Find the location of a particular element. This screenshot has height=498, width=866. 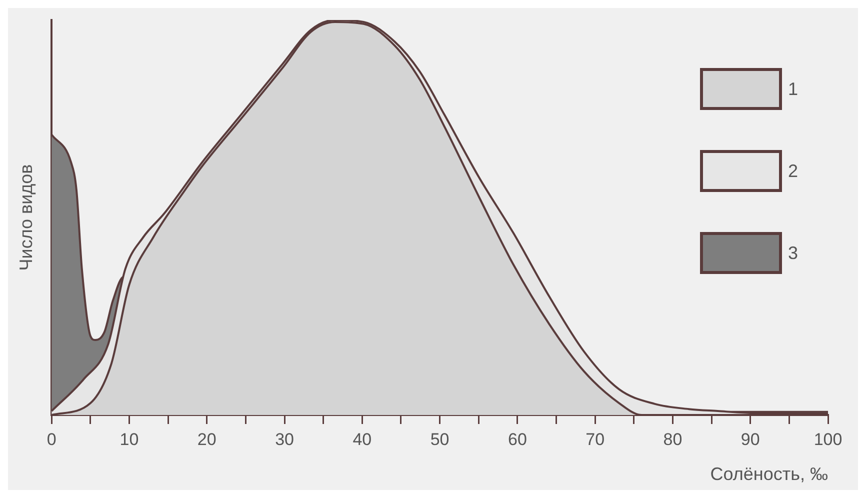

x-tick-label: 0 is located at coordinates (51, 439).